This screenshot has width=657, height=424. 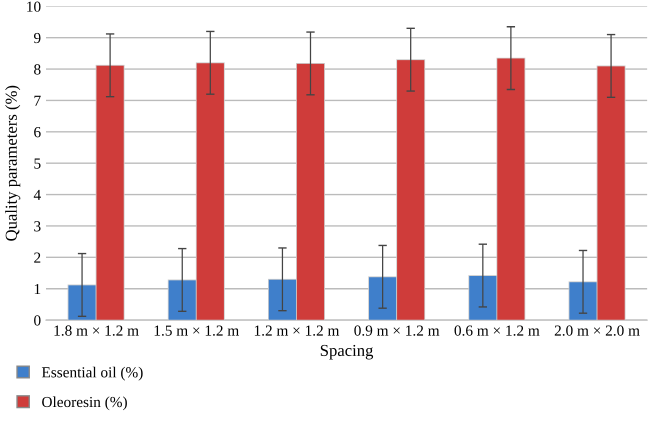 What do you see at coordinates (96, 330) in the screenshot?
I see `x-tick-label: 1.8 m × 1.2 m` at bounding box center [96, 330].